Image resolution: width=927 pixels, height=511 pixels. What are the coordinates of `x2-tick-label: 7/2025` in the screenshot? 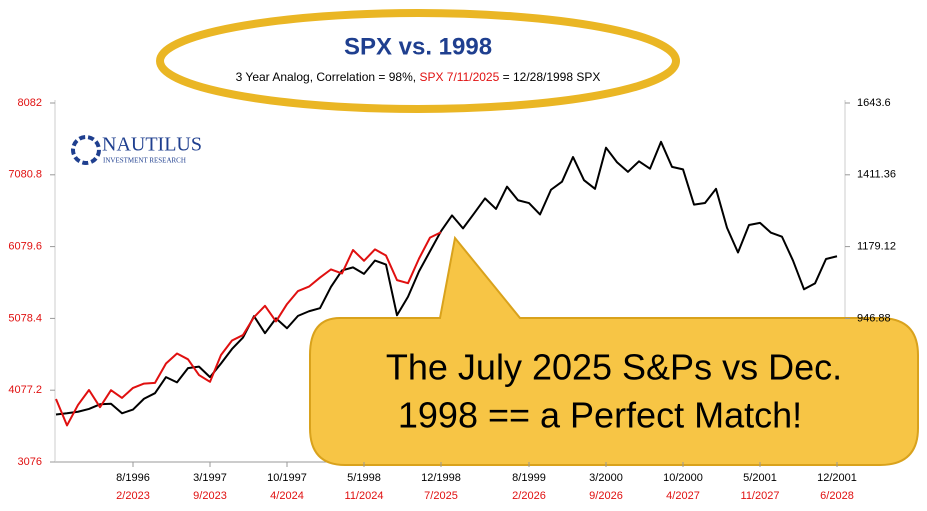 It's located at (441, 496).